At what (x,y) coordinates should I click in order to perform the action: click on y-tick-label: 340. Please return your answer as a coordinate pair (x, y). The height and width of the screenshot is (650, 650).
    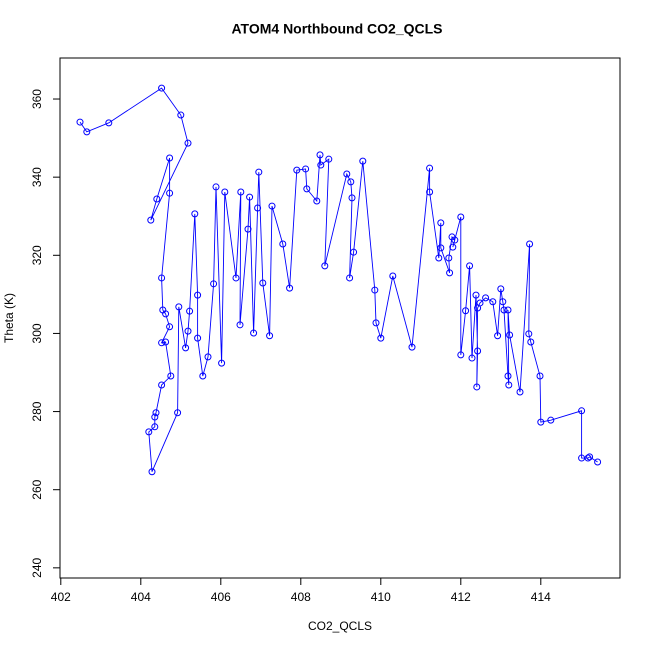
    Looking at the image, I should click on (37, 177).